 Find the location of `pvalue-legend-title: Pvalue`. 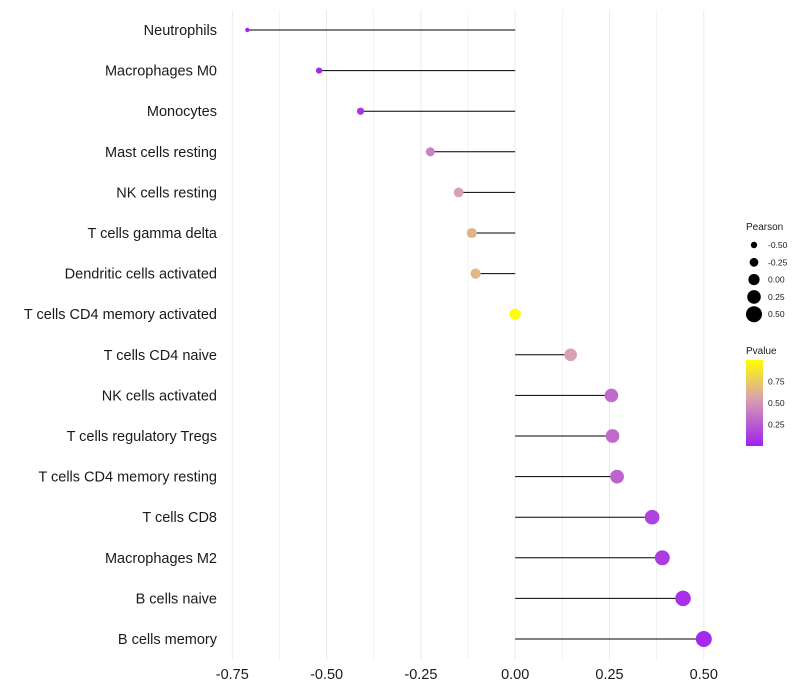

pvalue-legend-title: Pvalue is located at coordinates (761, 351).